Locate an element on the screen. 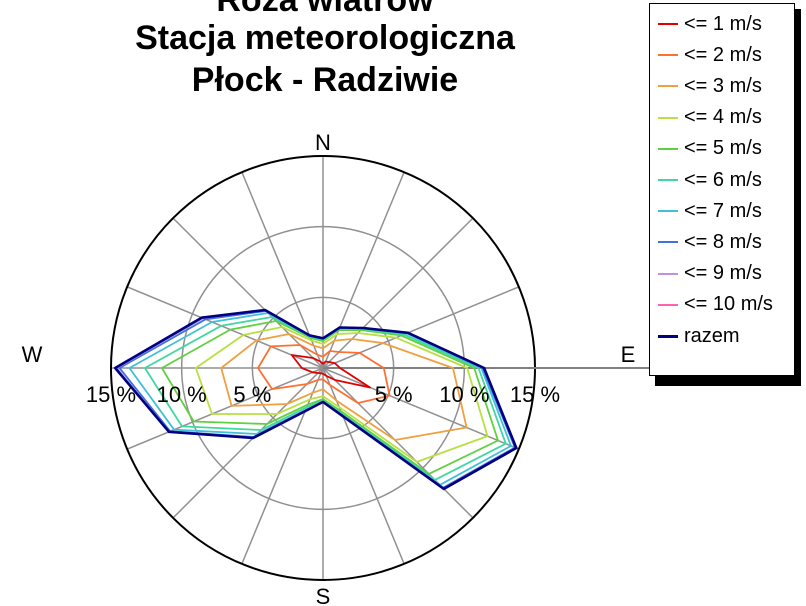  spoke-se is located at coordinates (398, 443).